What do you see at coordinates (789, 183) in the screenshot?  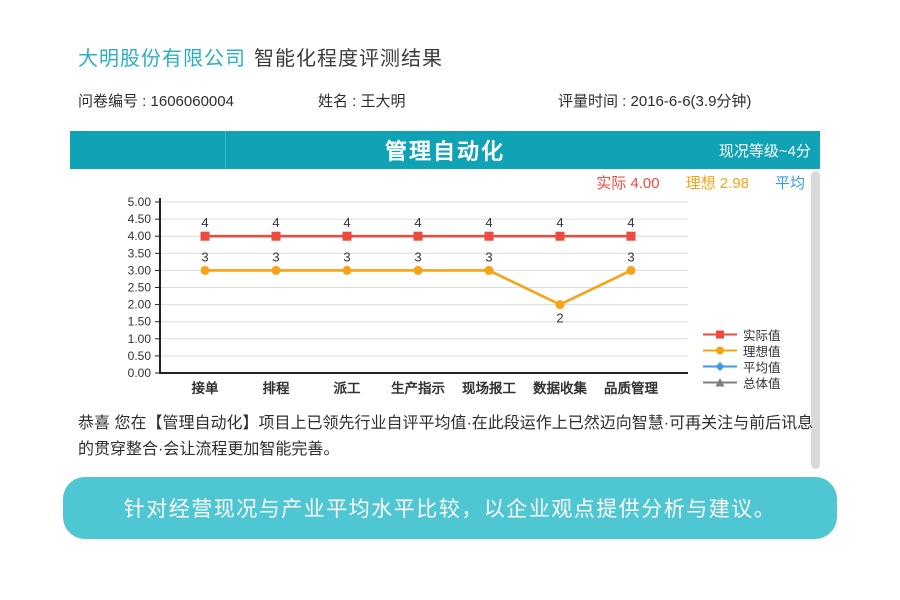 I see `stat-average: 平均` at bounding box center [789, 183].